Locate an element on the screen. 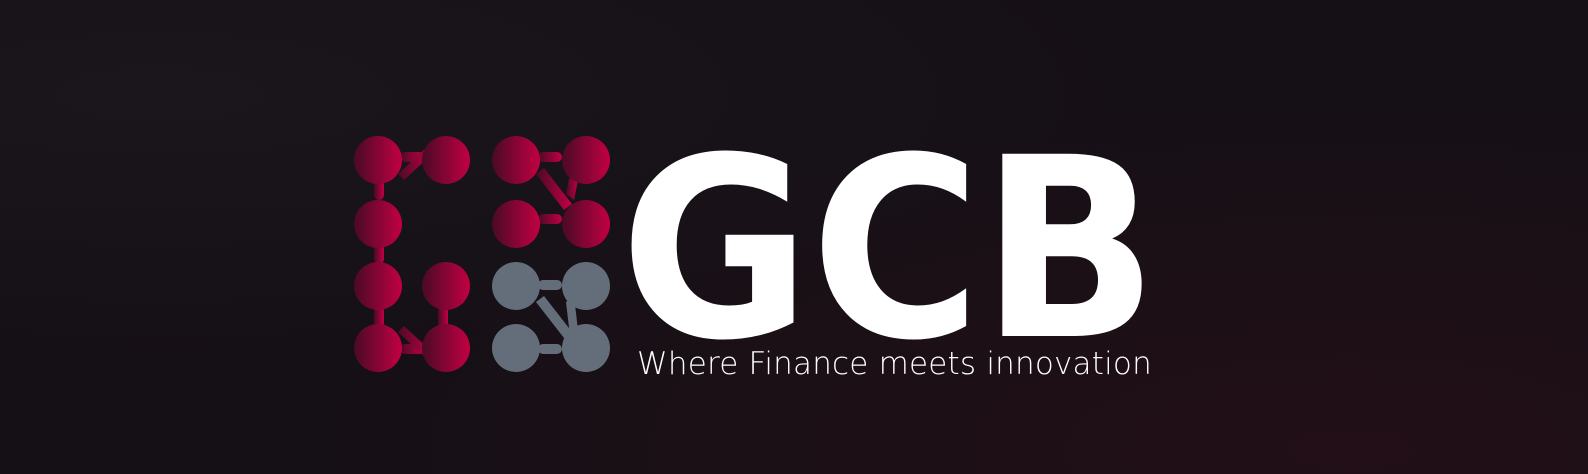 Image resolution: width=1588 pixels, height=474 pixels. dot-grid-logo-icon is located at coordinates (482, 254).